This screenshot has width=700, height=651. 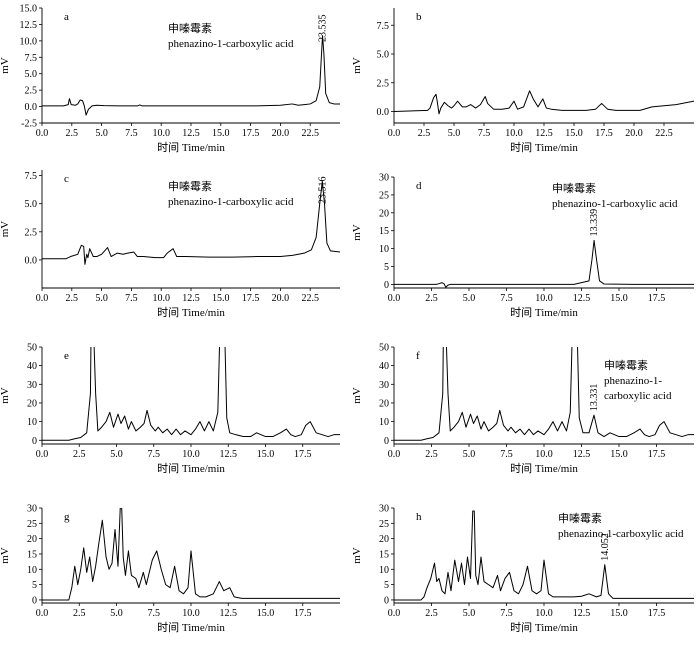 What do you see at coordinates (29, 41) in the screenshot?
I see `y-tick-label: 10.0` at bounding box center [29, 41].